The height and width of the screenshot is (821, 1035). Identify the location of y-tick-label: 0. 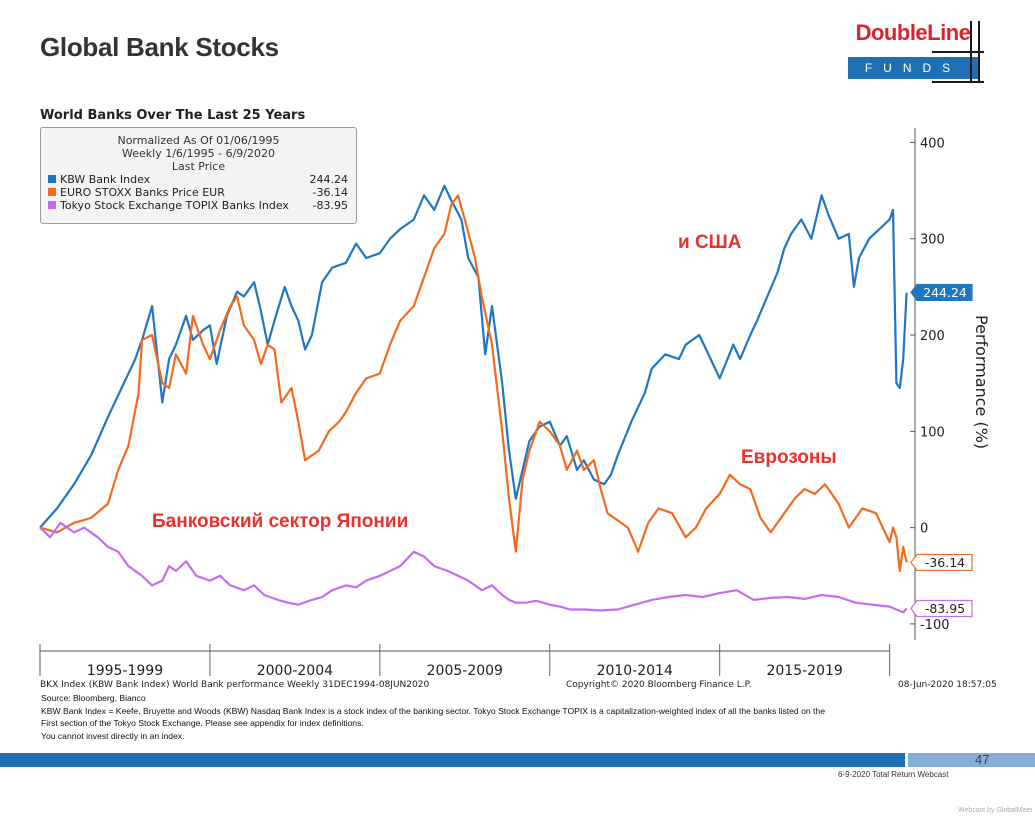
(924, 529).